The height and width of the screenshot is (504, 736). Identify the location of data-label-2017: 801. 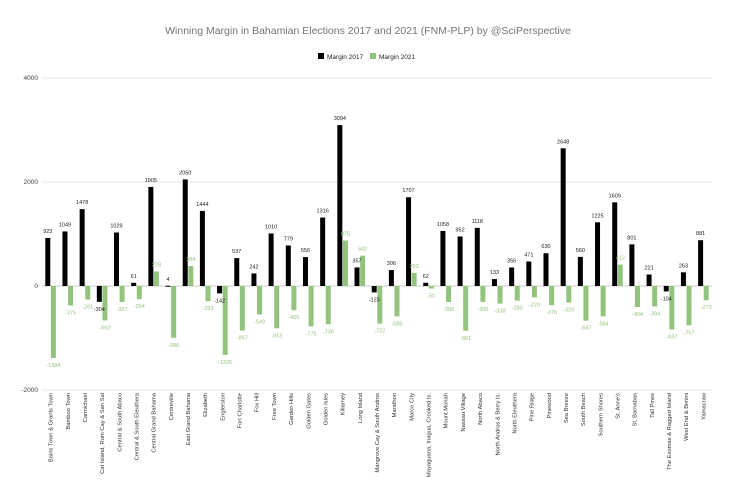
(631, 238).